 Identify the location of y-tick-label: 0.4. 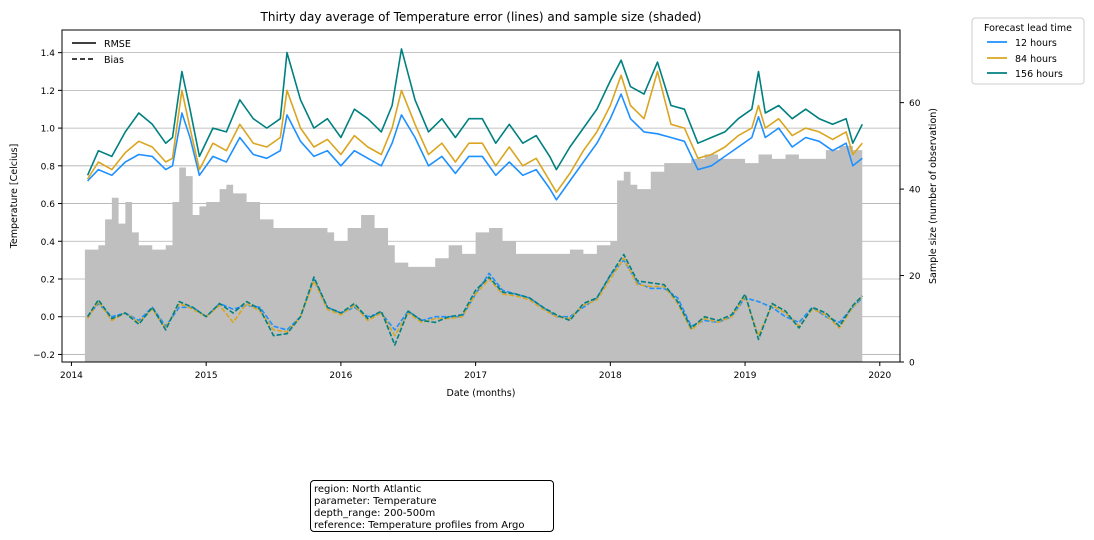
(48, 243).